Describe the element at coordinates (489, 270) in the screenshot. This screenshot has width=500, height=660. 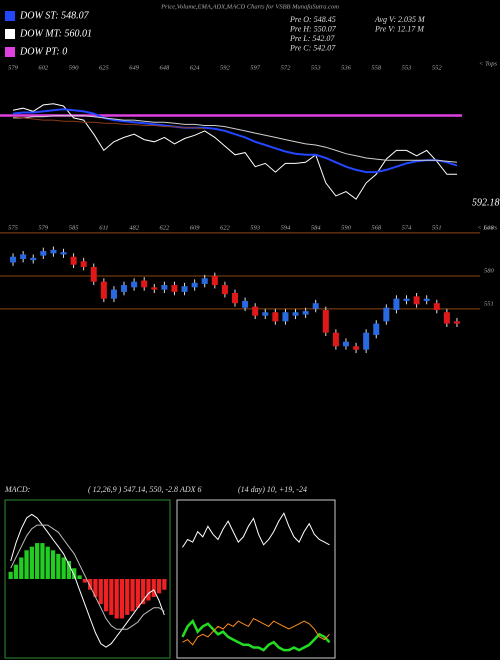
I see `y-tick-label: 580` at that location.